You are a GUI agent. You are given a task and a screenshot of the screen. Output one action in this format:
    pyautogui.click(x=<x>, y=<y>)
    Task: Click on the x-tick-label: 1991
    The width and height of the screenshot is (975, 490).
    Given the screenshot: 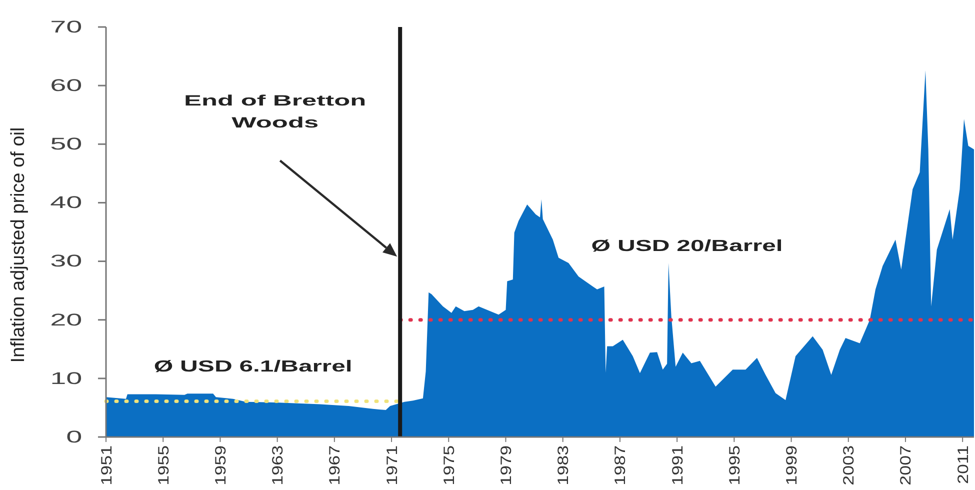 What is the action you would take?
    pyautogui.click(x=677, y=465)
    